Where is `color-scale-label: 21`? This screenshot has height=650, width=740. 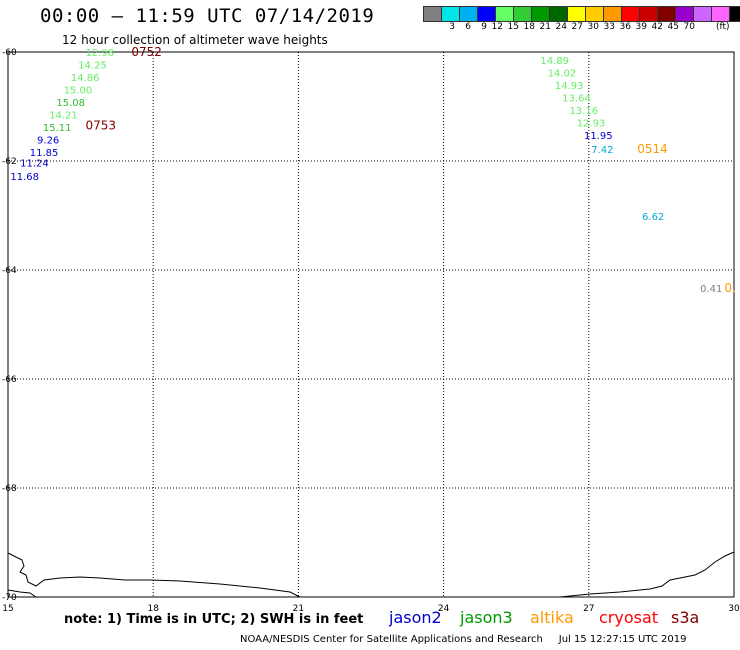 color-scale-label: 21 is located at coordinates (545, 27).